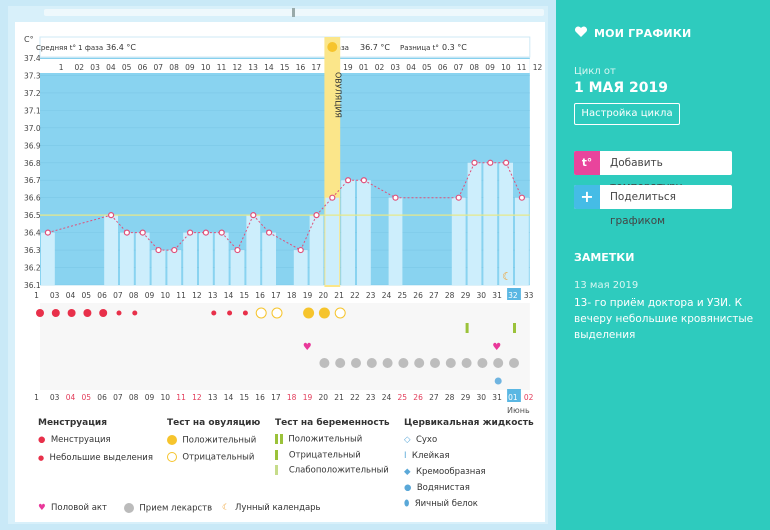 The width and height of the screenshot is (770, 530). Describe the element at coordinates (285, 397) in the screenshot. I see `calendar-row` at that location.